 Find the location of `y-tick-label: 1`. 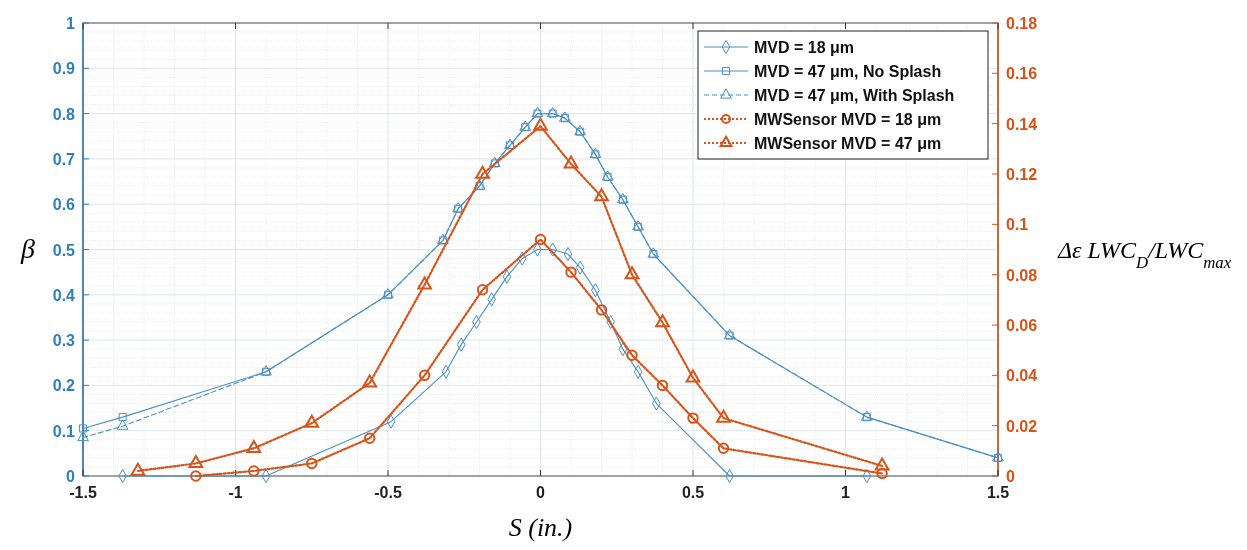

y-tick-label: 1 is located at coordinates (71, 23).